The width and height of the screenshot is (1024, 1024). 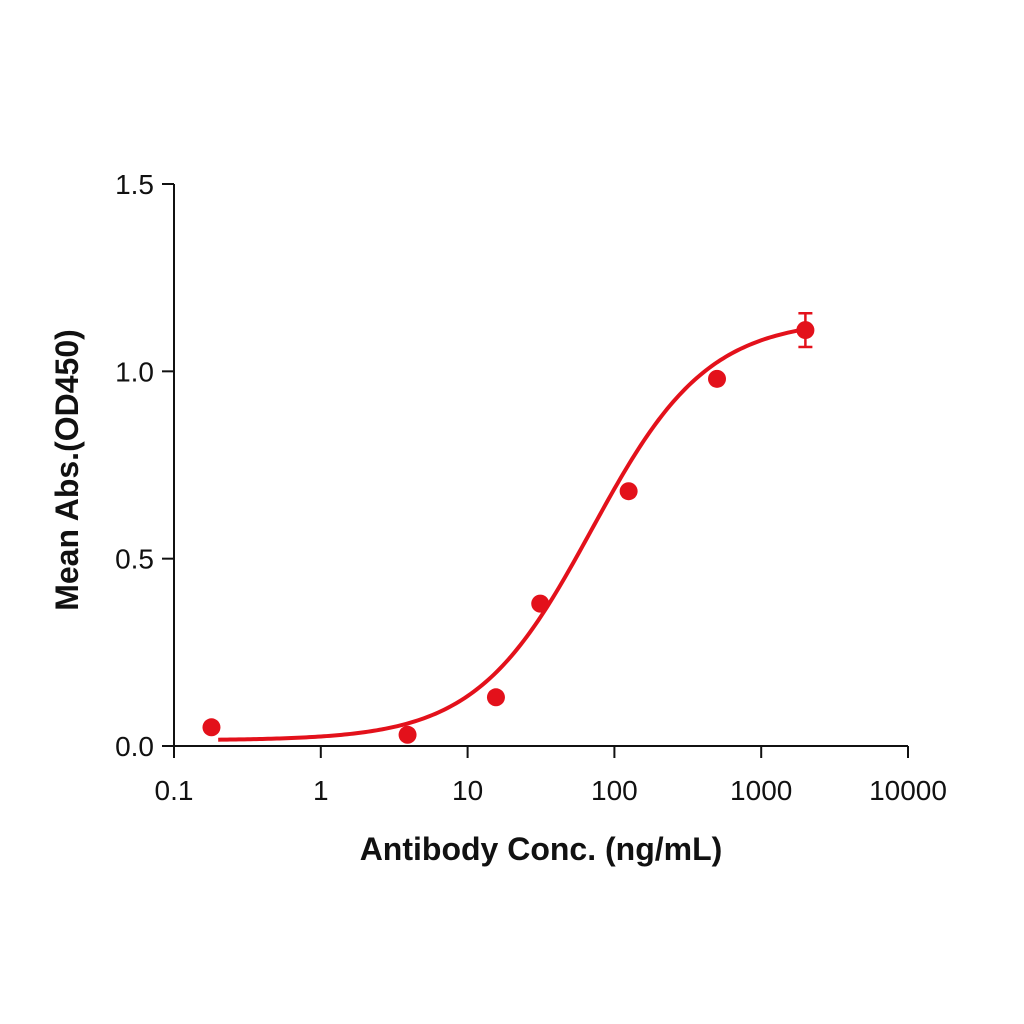 I want to click on x-tick-label: 1000, so click(x=761, y=790).